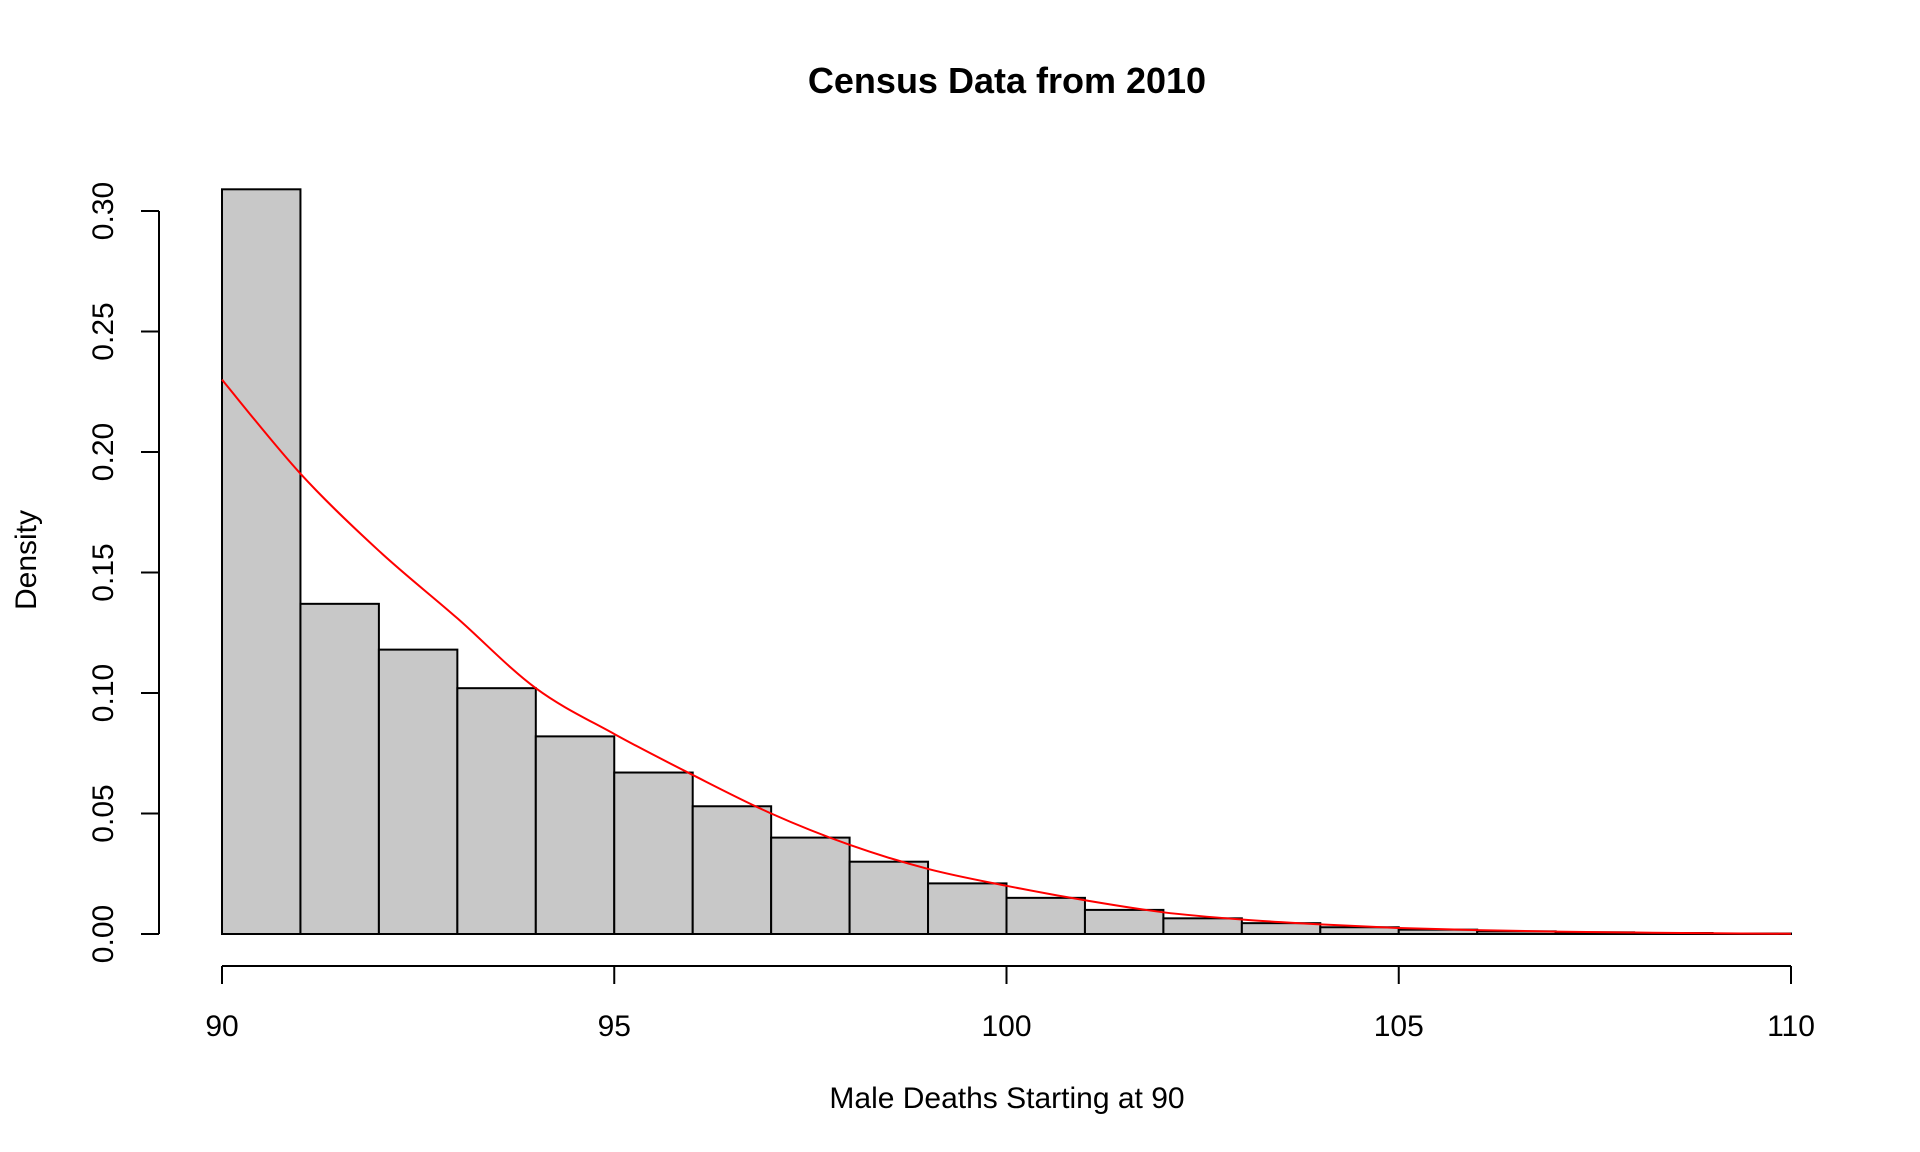 This screenshot has width=1920, height=1152. I want to click on x-tick-label: 95, so click(614, 1026).